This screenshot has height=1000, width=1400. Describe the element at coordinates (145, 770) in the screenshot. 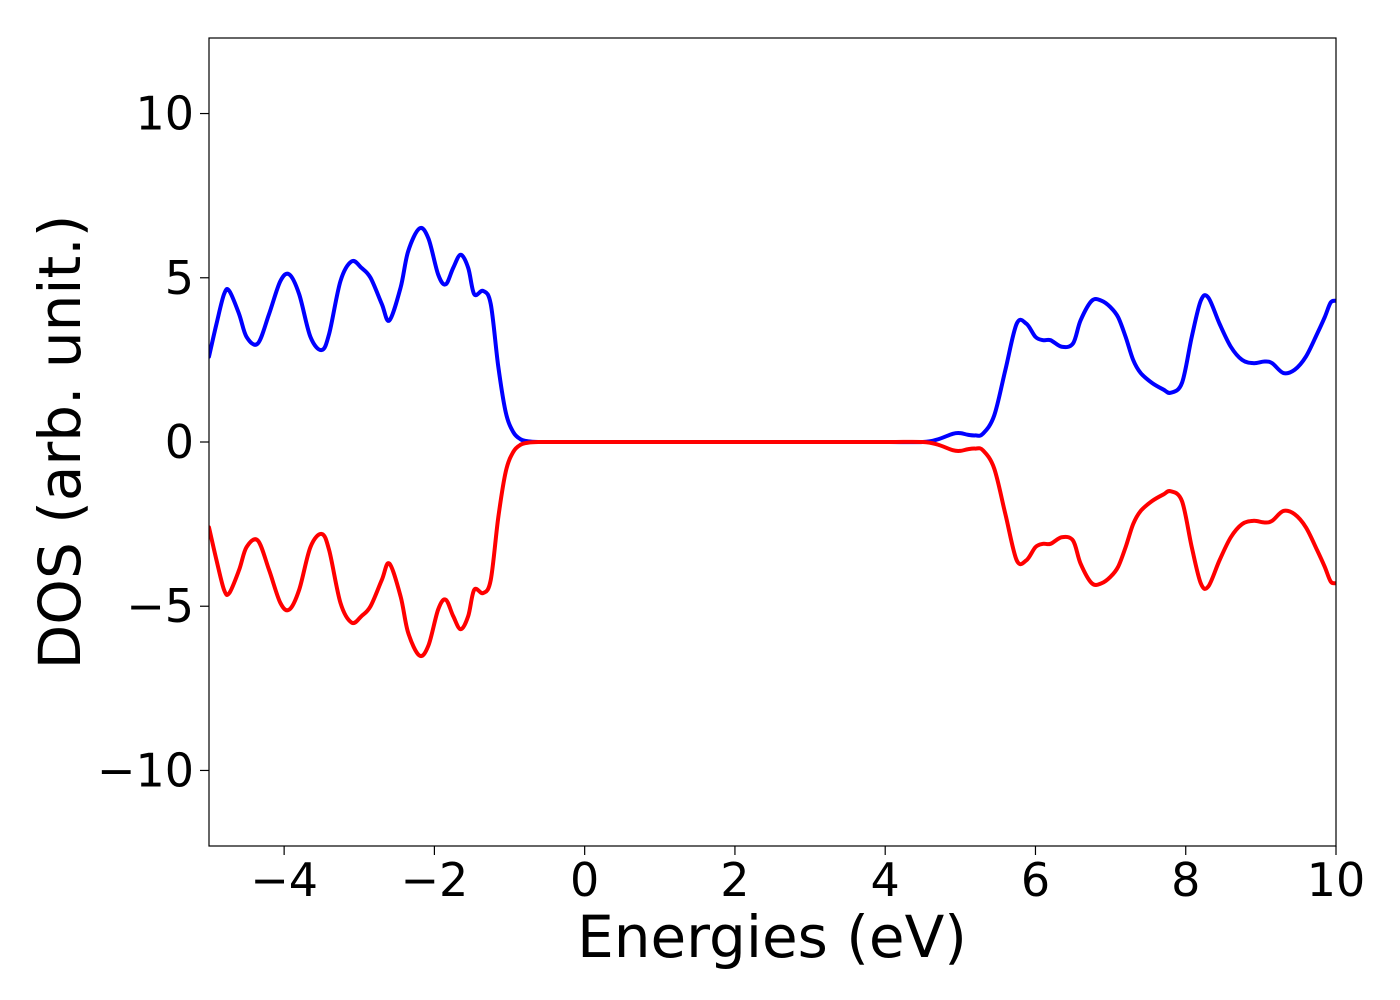

I see `y-tick-label: −10` at that location.